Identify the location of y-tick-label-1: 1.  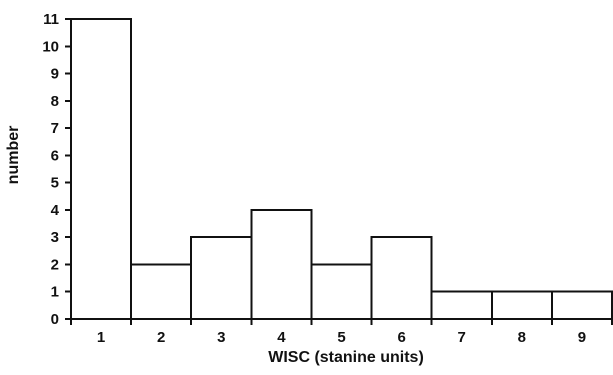
(55, 292).